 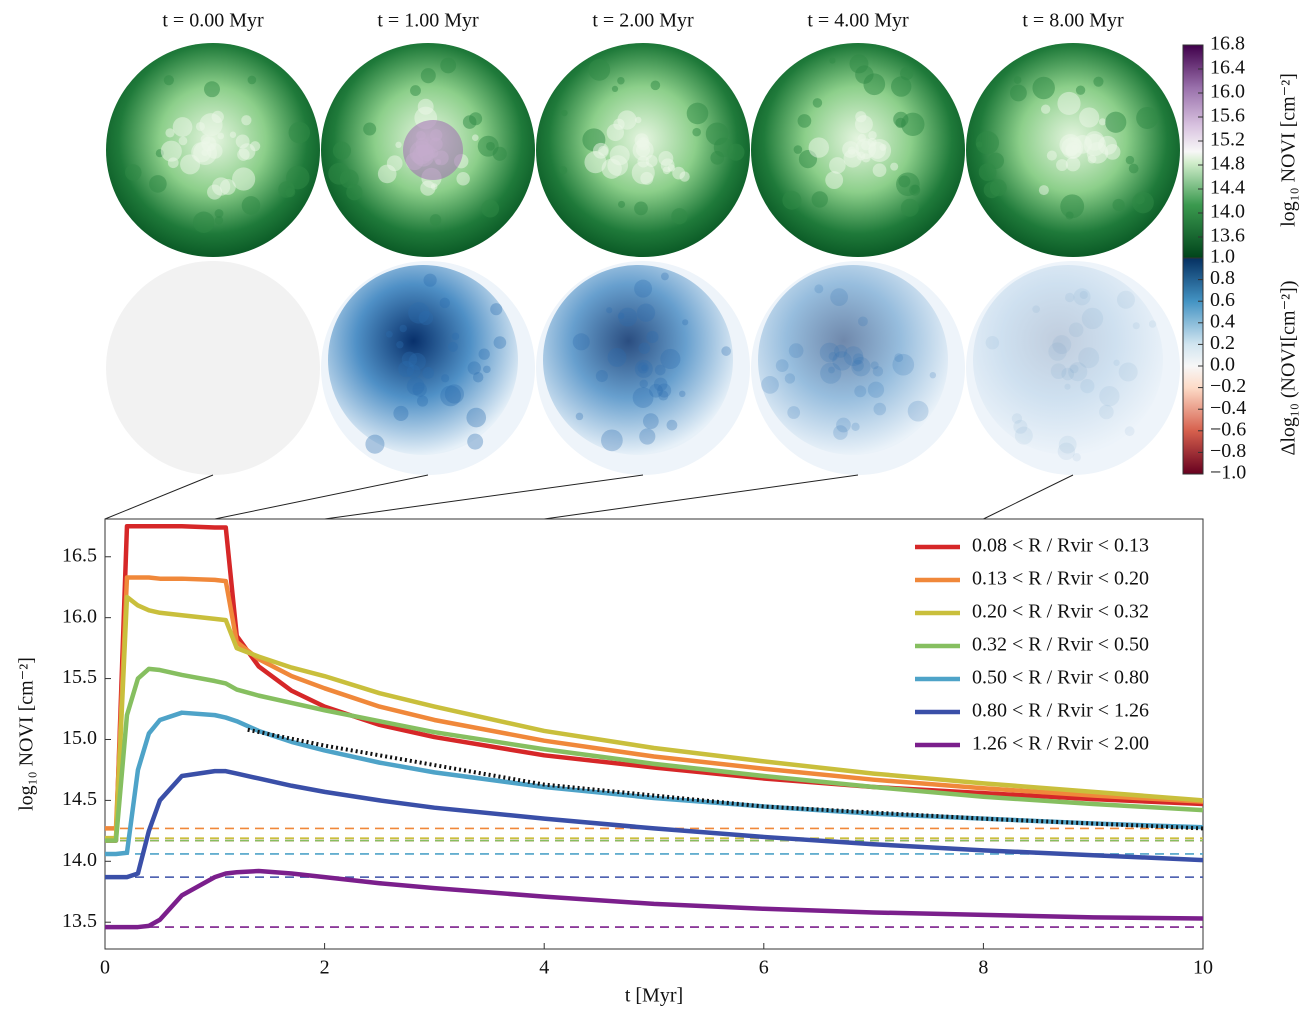 What do you see at coordinates (1222, 321) in the screenshot?
I see `colorbar-tick-label: 0.4` at bounding box center [1222, 321].